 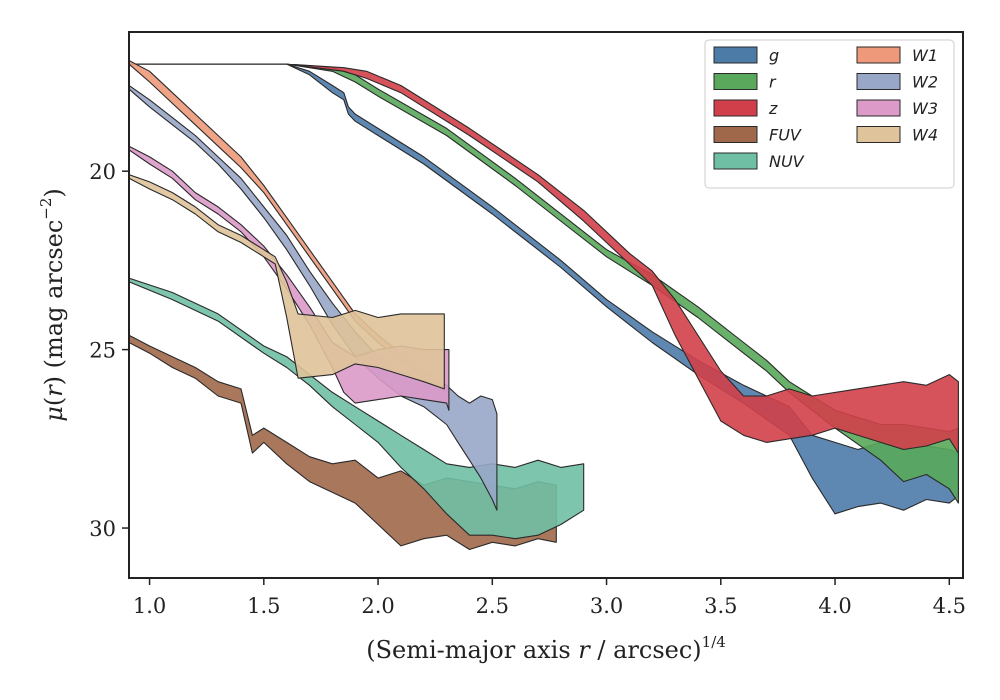 What do you see at coordinates (774, 55) in the screenshot?
I see `legend-label-g: g` at bounding box center [774, 55].